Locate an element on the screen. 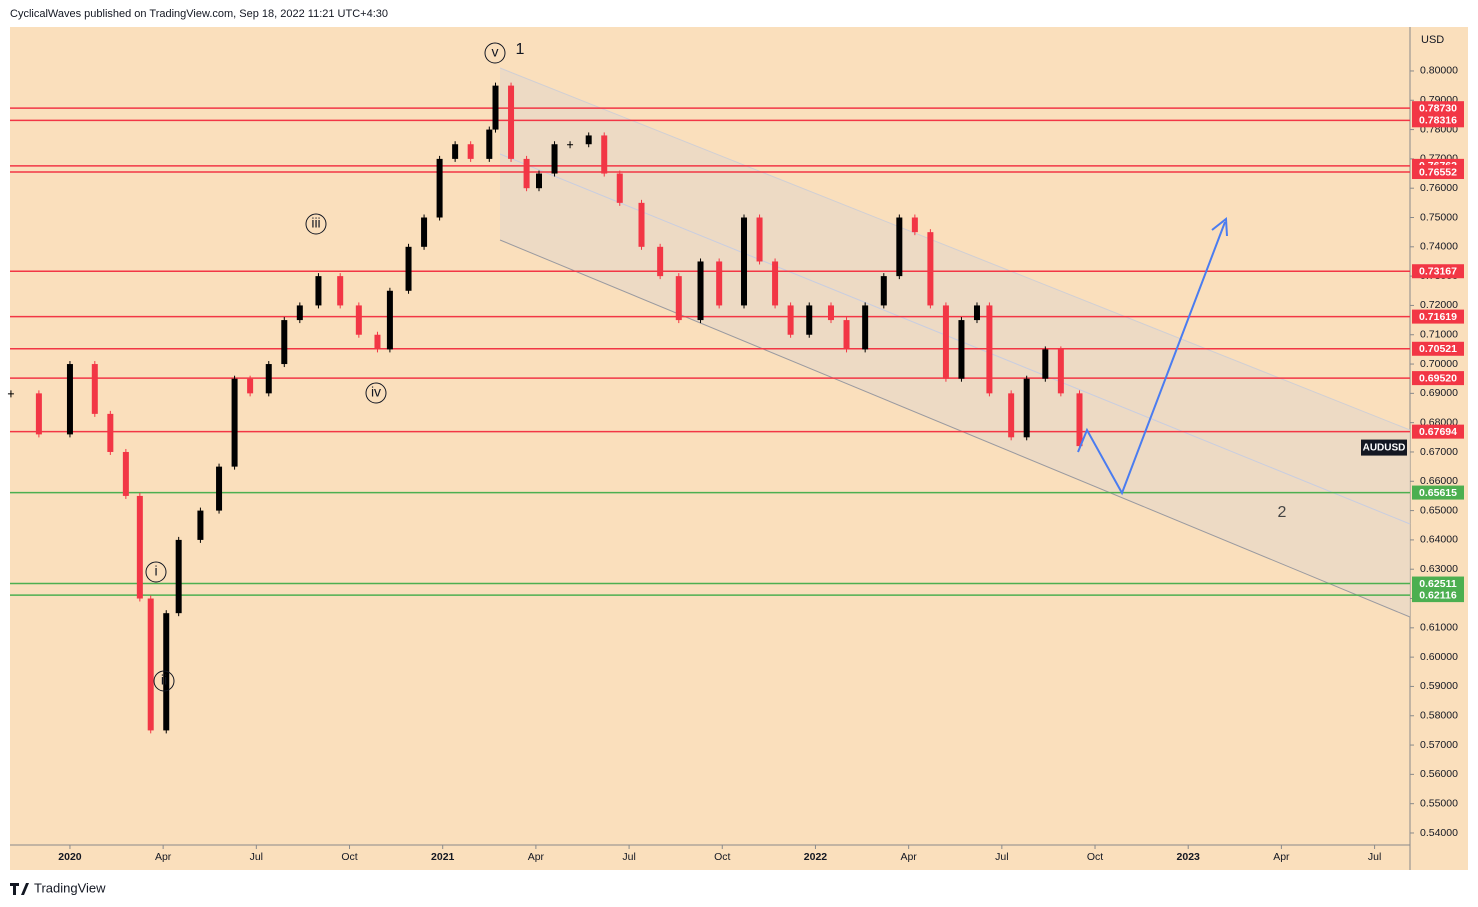 The image size is (1478, 907). y-tick-label: 0.60000 is located at coordinates (1439, 657).